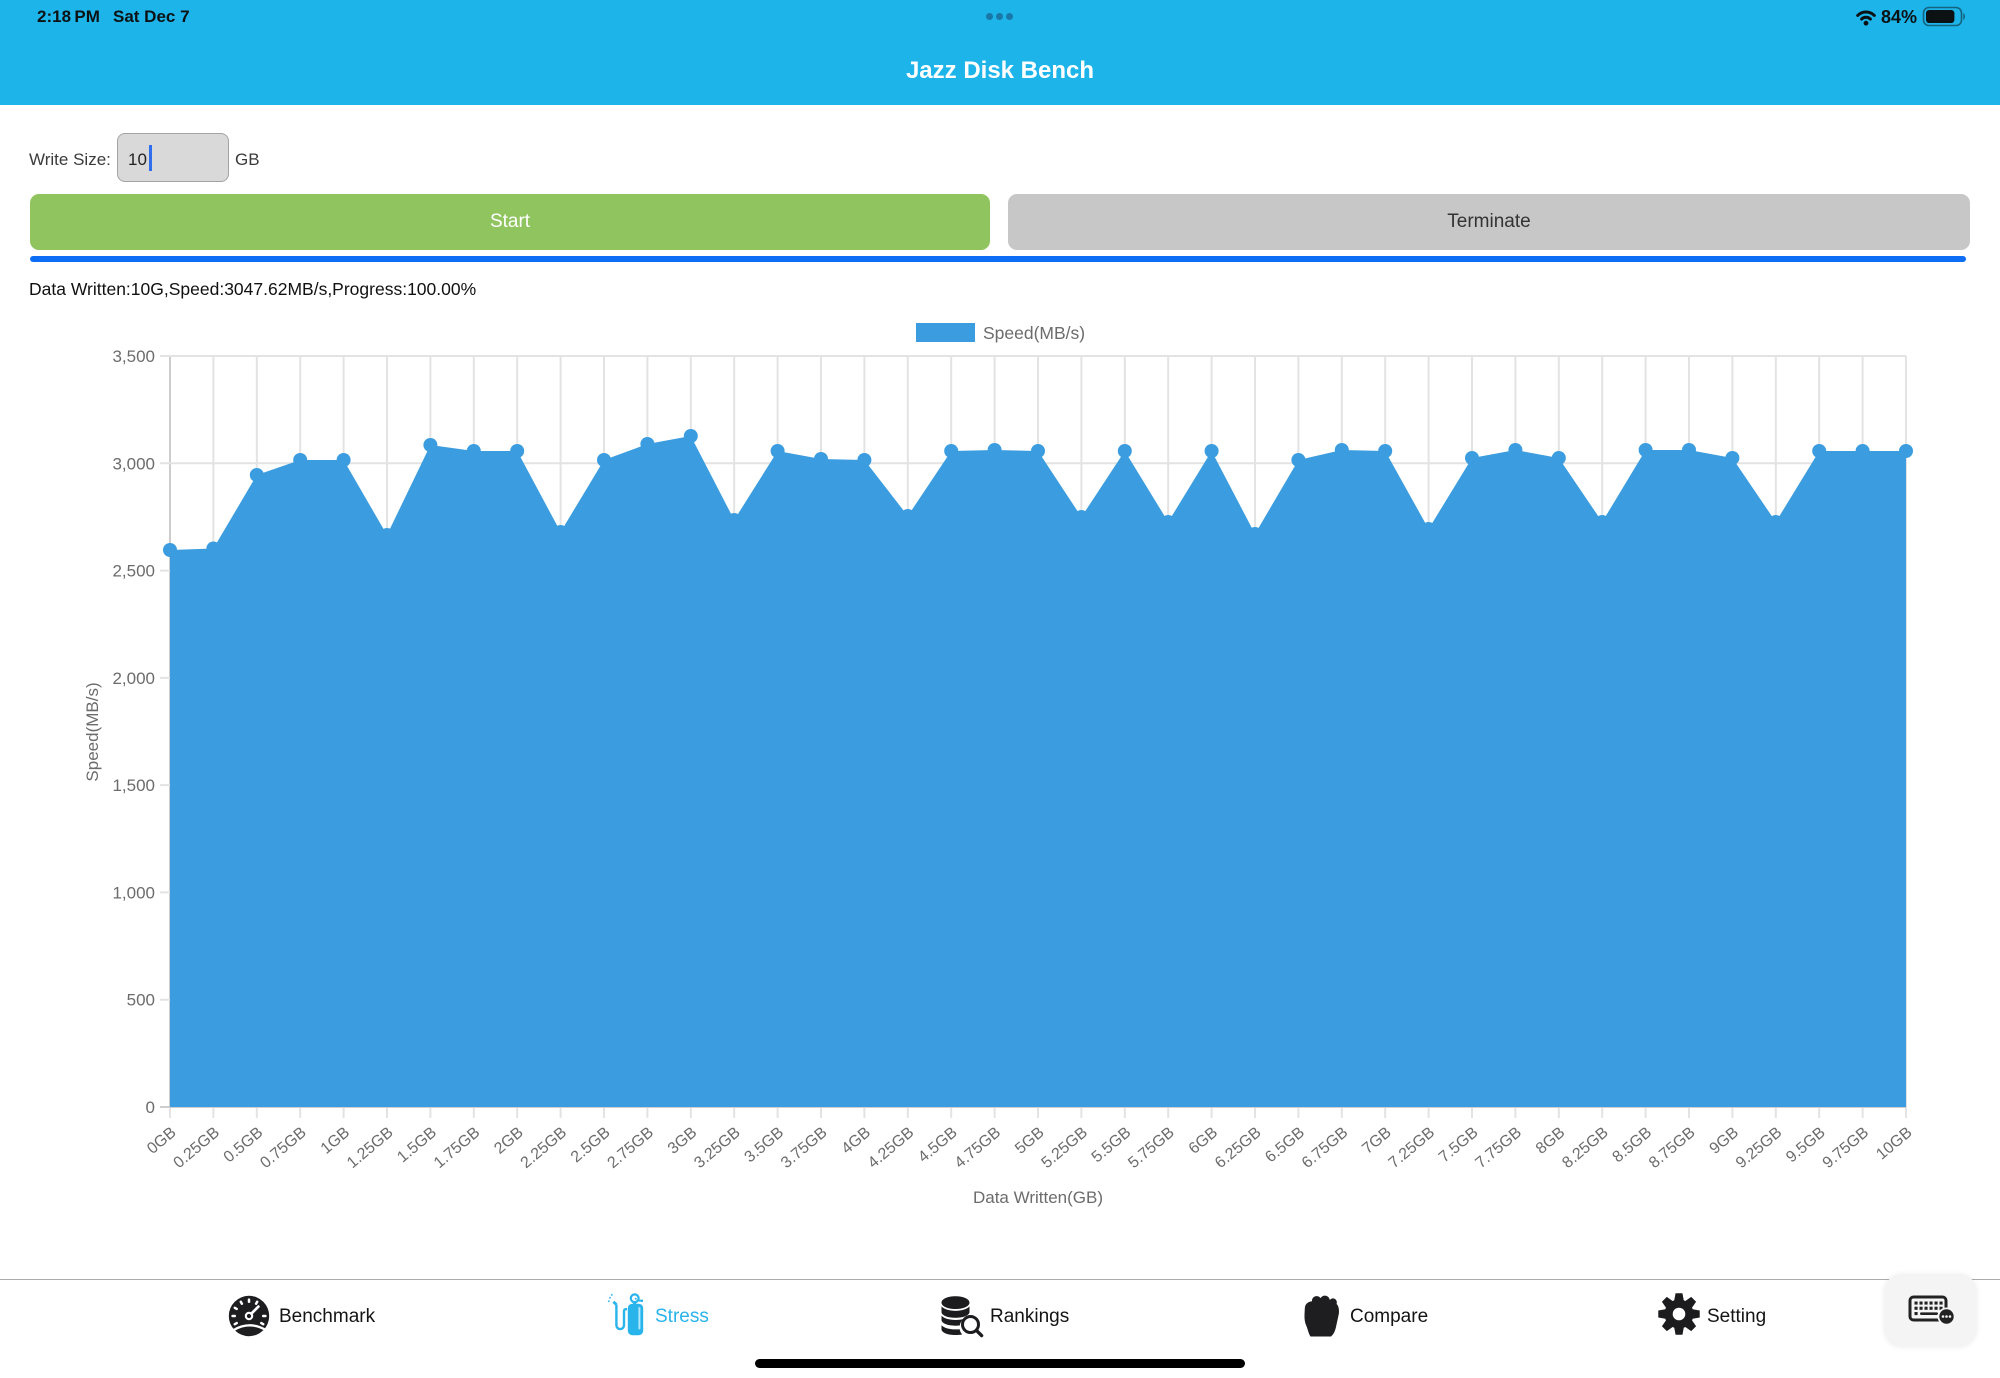  I want to click on svg-text: 3.25GB, so click(717, 1148).